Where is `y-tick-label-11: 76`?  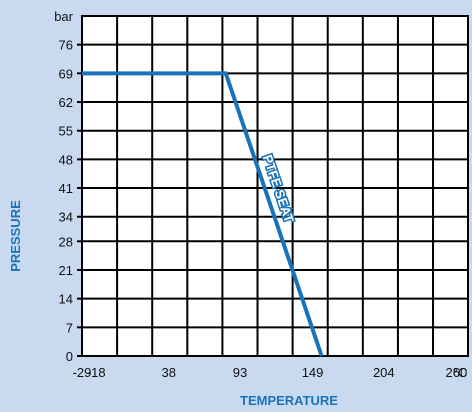
y-tick-label-11: 76 is located at coordinates (66, 45).